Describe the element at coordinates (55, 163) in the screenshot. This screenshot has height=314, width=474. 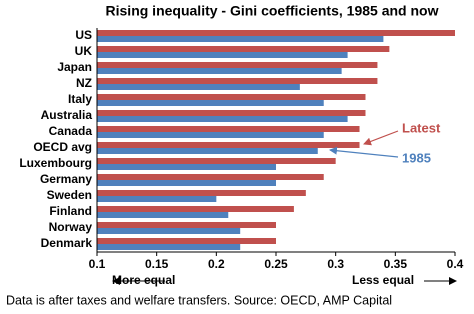
I see `category-label: Luxembourg` at that location.